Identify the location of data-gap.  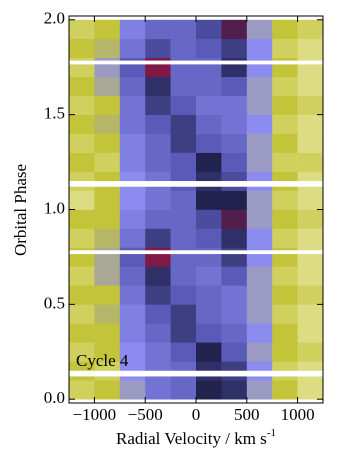
(196, 252).